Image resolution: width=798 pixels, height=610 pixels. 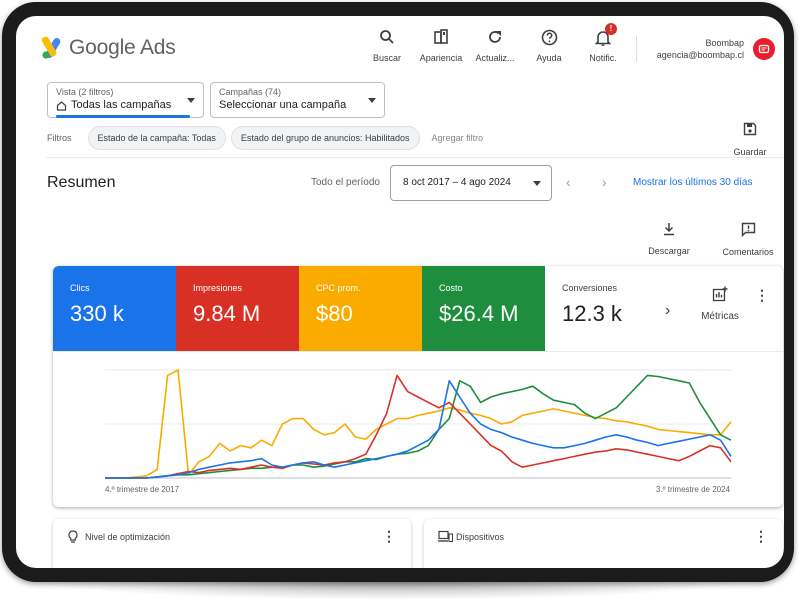 I want to click on account-logo-icon, so click(x=764, y=49).